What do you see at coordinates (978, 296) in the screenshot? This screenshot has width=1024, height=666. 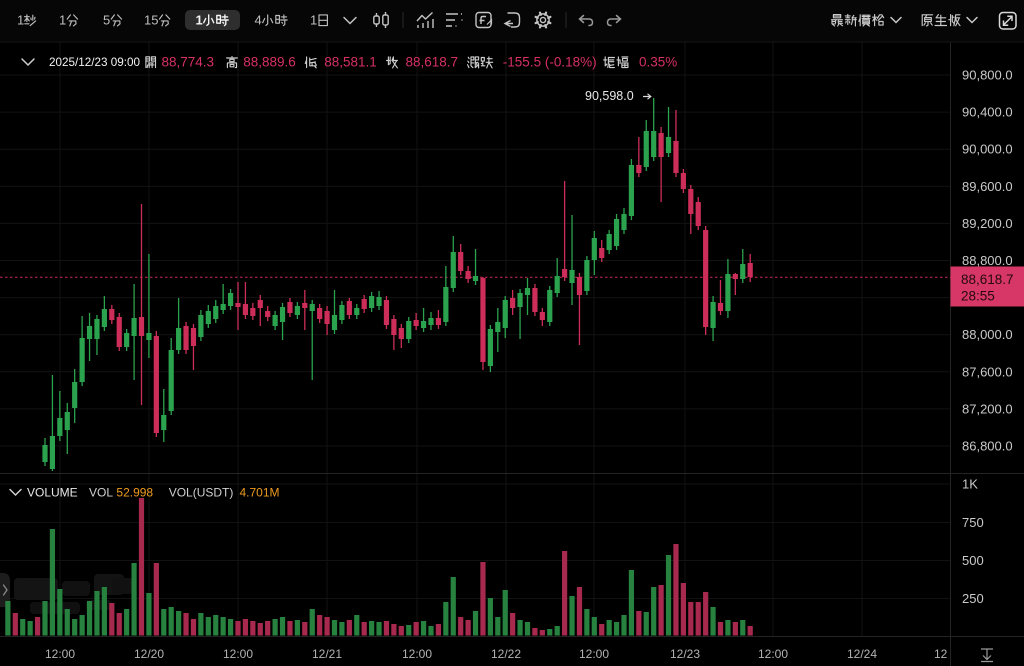 I see `svg-text: 28:55` at bounding box center [978, 296].